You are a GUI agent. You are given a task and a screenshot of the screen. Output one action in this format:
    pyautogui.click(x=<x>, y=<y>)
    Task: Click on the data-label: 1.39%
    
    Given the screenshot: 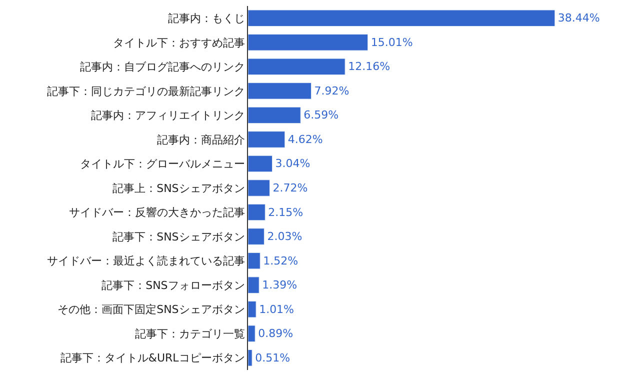 What is the action you would take?
    pyautogui.click(x=280, y=285)
    